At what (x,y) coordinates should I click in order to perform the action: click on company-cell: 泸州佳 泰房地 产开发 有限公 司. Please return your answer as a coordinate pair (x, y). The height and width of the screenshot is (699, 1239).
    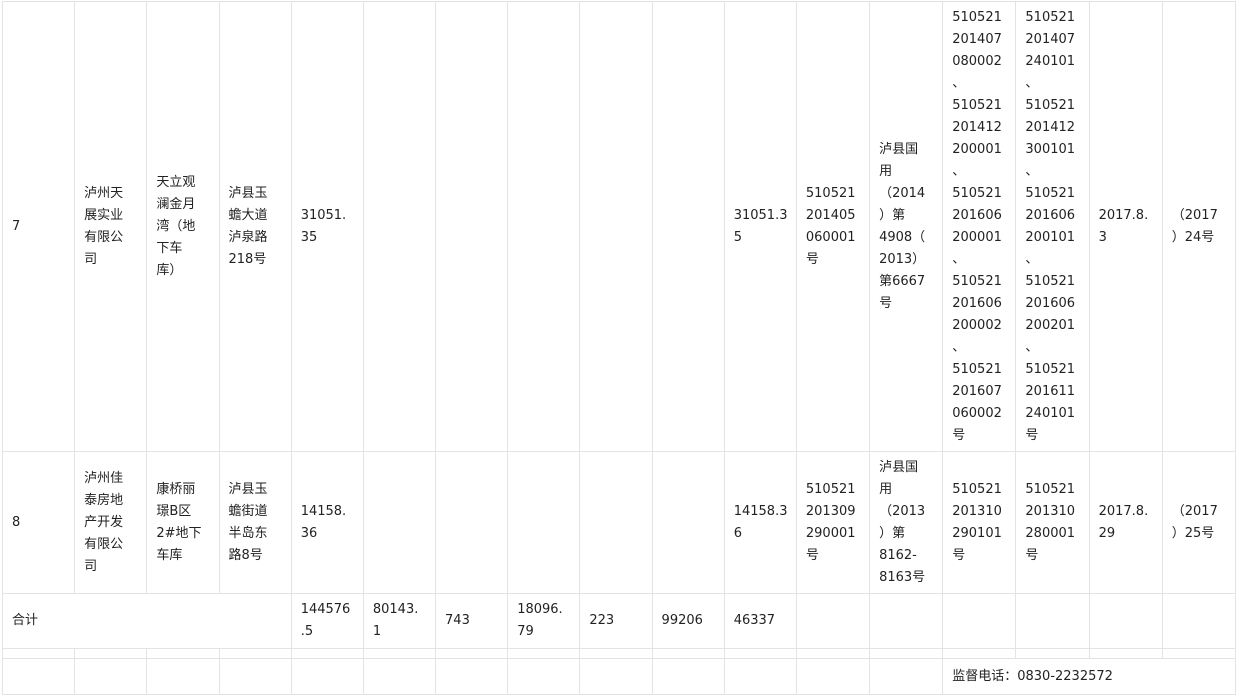
    Looking at the image, I should click on (111, 522).